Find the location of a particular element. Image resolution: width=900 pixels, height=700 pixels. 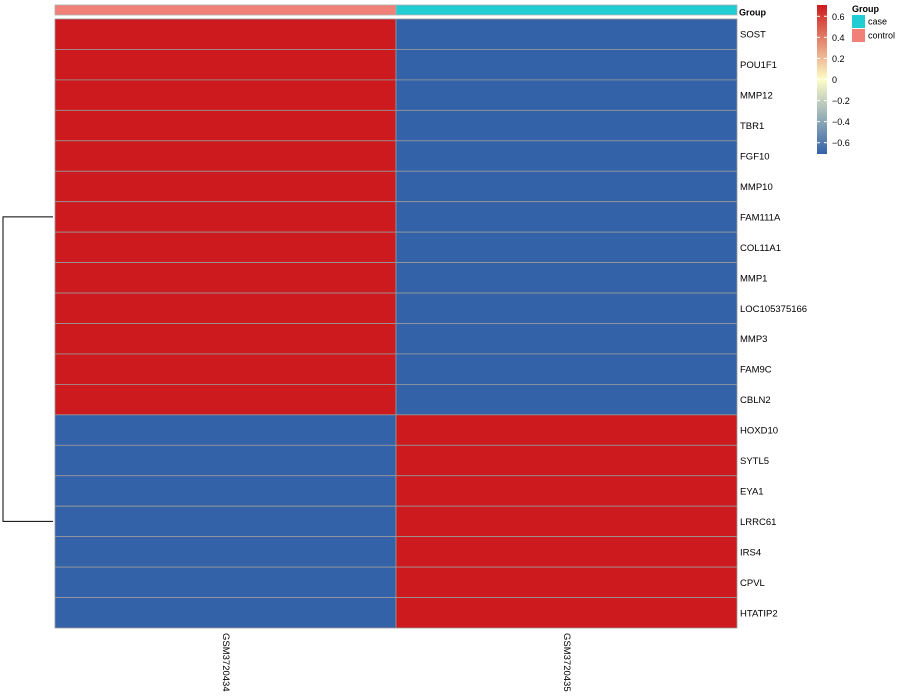

color-scale-tick-label: 0.4 is located at coordinates (838, 38).